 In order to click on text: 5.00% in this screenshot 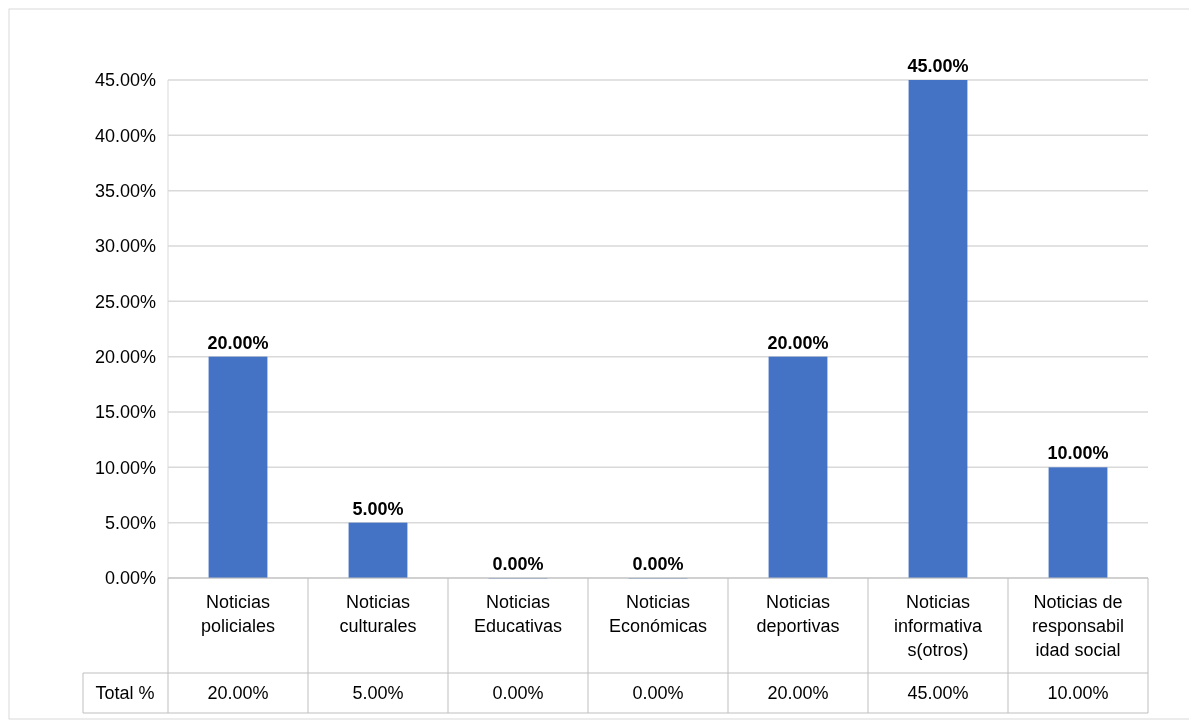, I will do `click(378, 508)`.